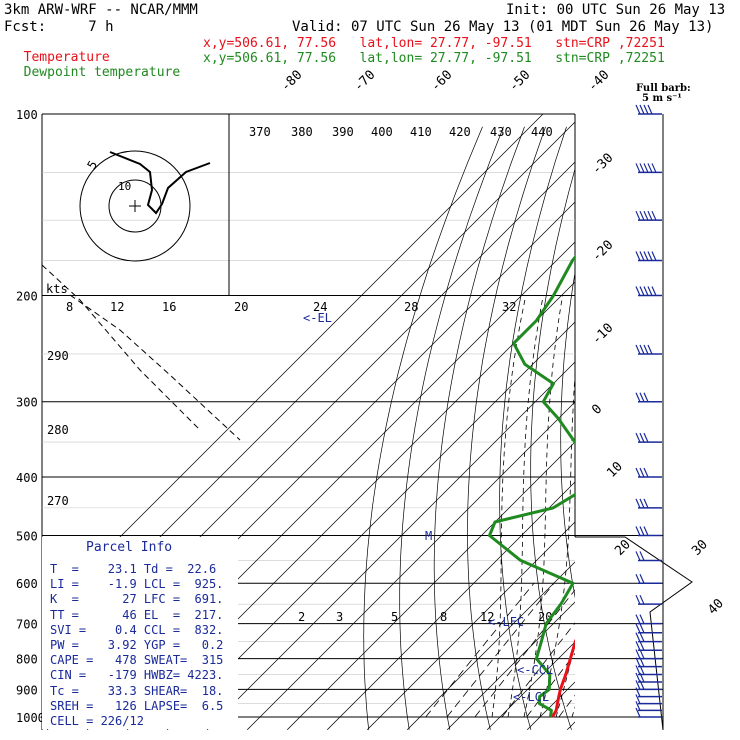 This screenshot has width=740, height=740. I want to click on isotherm-label: -80, so click(291, 81).